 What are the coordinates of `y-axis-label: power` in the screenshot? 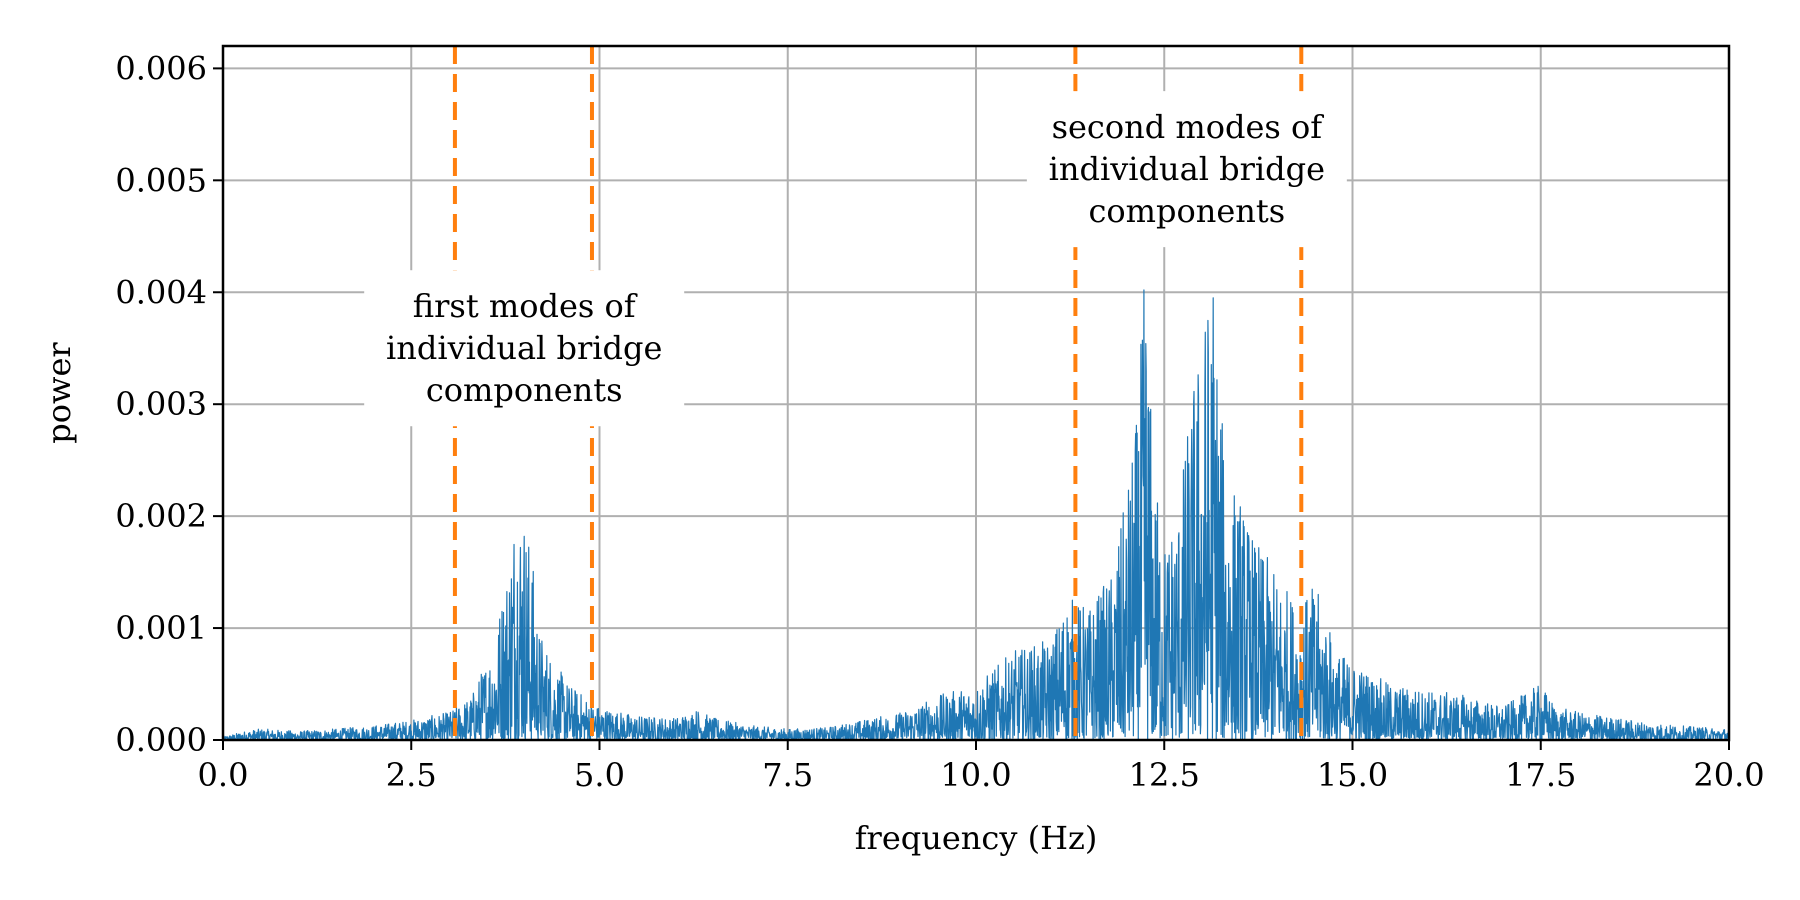 It's located at (59, 393).